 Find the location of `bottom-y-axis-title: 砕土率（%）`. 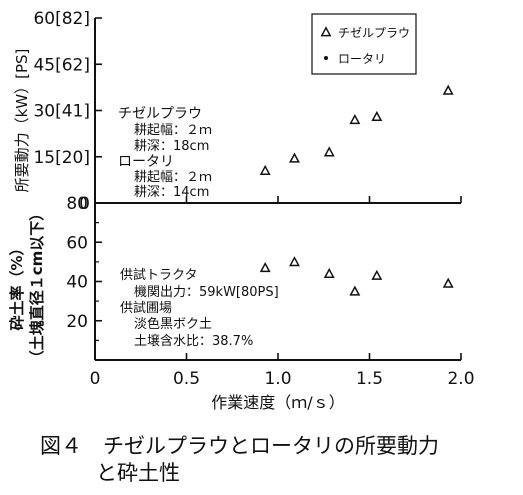

bottom-y-axis-title: 砕土率（%） is located at coordinates (17, 285).